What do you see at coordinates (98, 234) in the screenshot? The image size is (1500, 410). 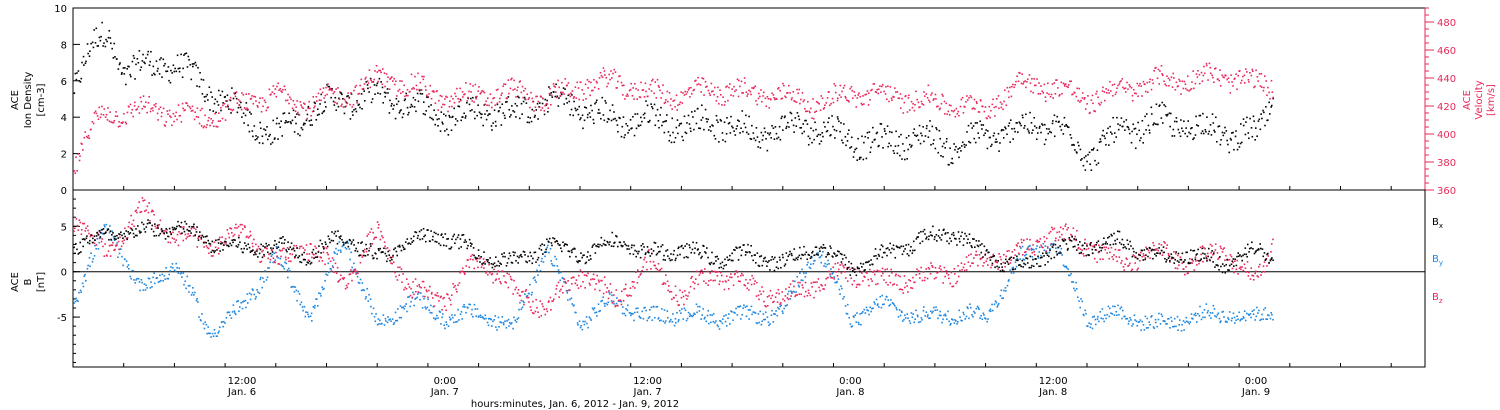 I see `bx-point` at bounding box center [98, 234].